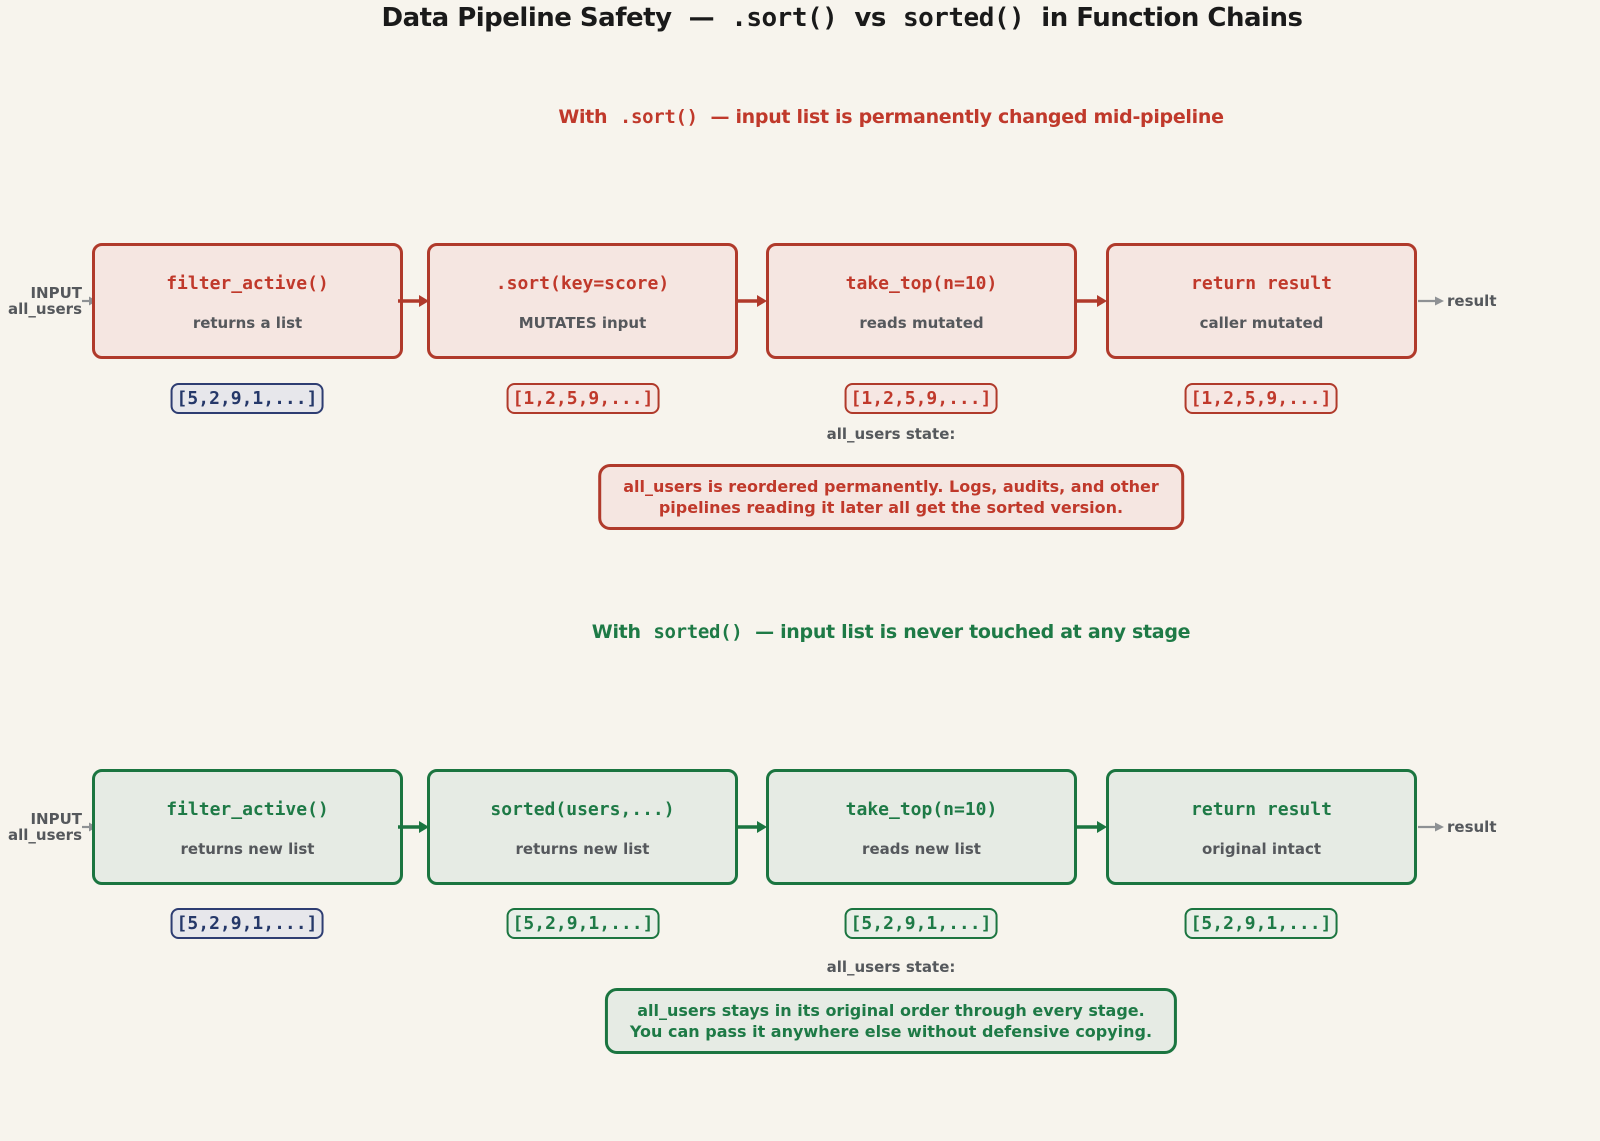 The height and width of the screenshot is (1141, 1600). I want to click on heading-code: sorted(), so click(698, 632).